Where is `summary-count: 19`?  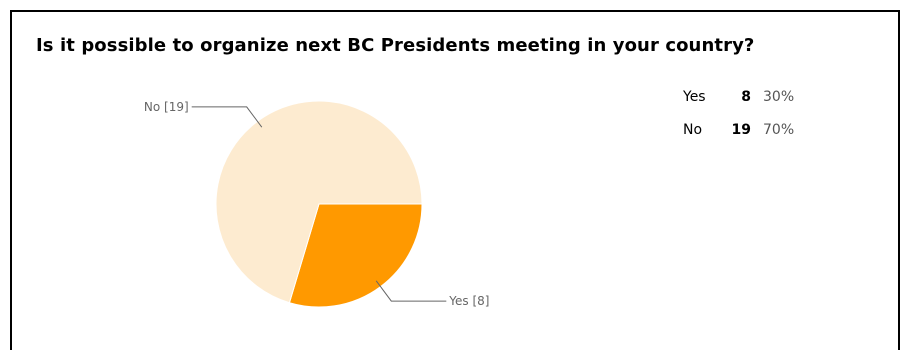 summary-count: 19 is located at coordinates (741, 130).